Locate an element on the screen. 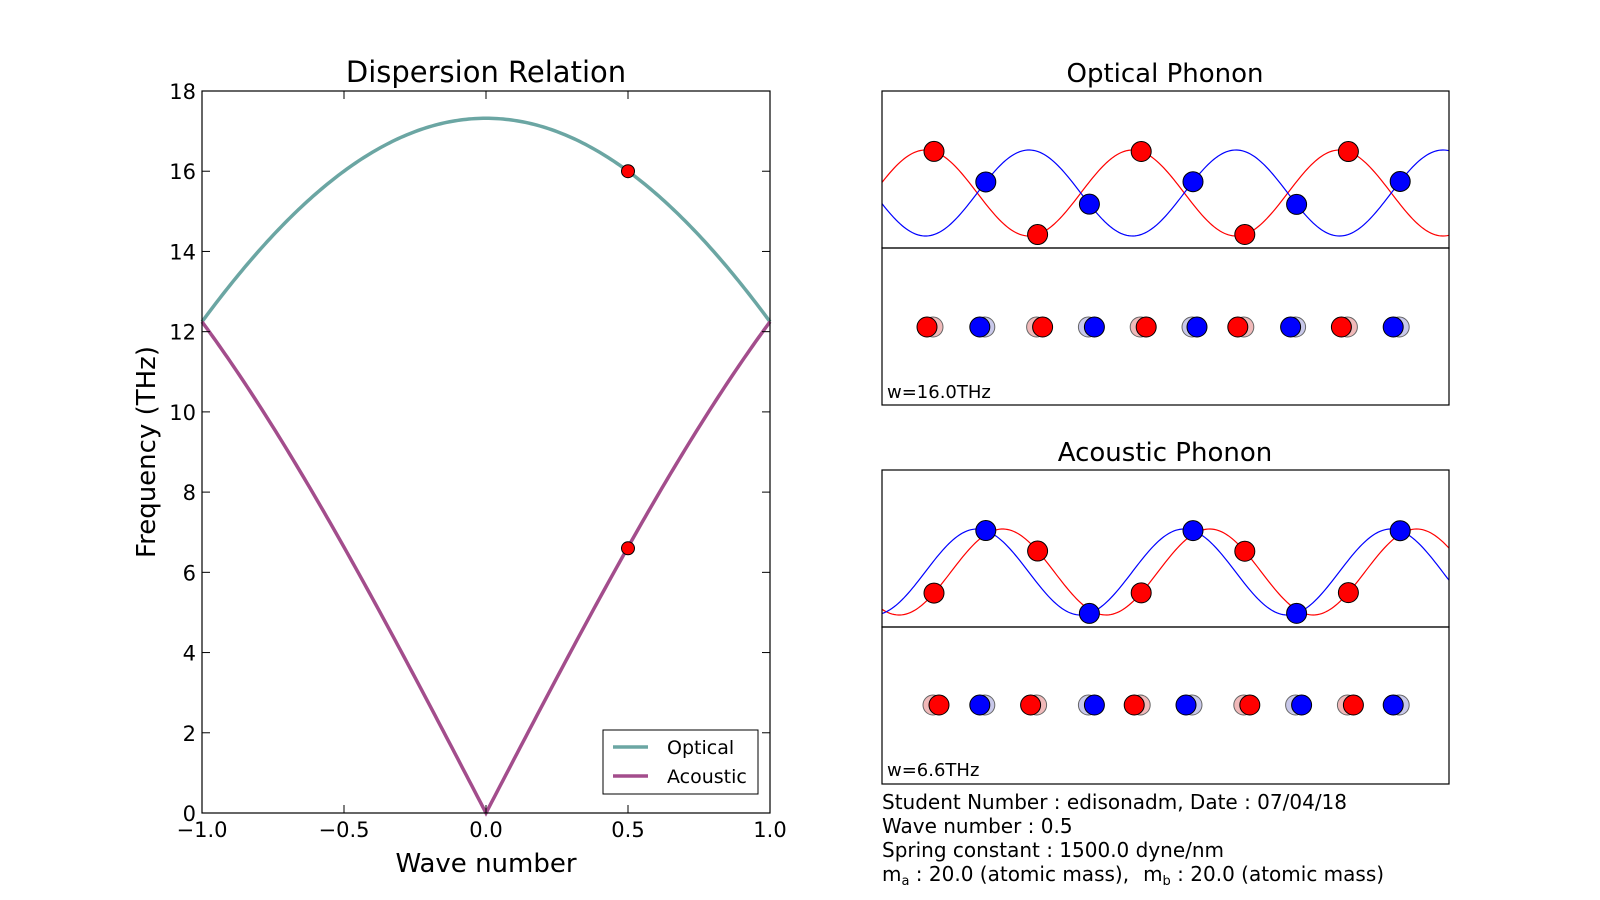  optical-title: Optical Phonon is located at coordinates (1164, 74).